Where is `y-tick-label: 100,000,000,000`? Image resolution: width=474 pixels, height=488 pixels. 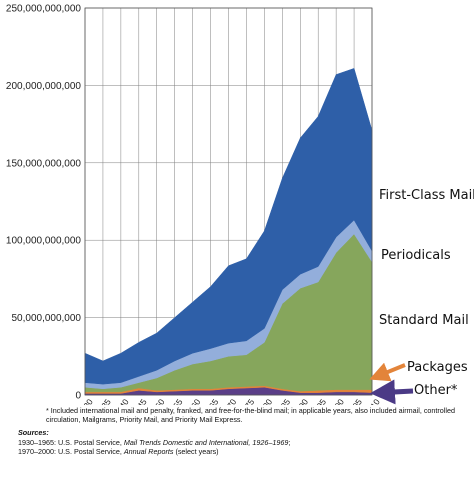
y-tick-label: 100,000,000,000 is located at coordinates (44, 241).